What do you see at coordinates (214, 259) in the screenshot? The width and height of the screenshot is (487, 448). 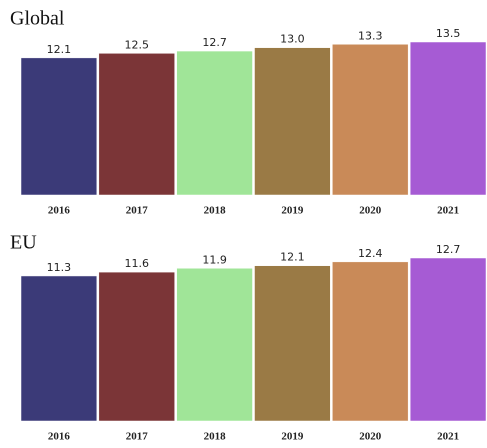 I see `value-label: 11.9` at bounding box center [214, 259].